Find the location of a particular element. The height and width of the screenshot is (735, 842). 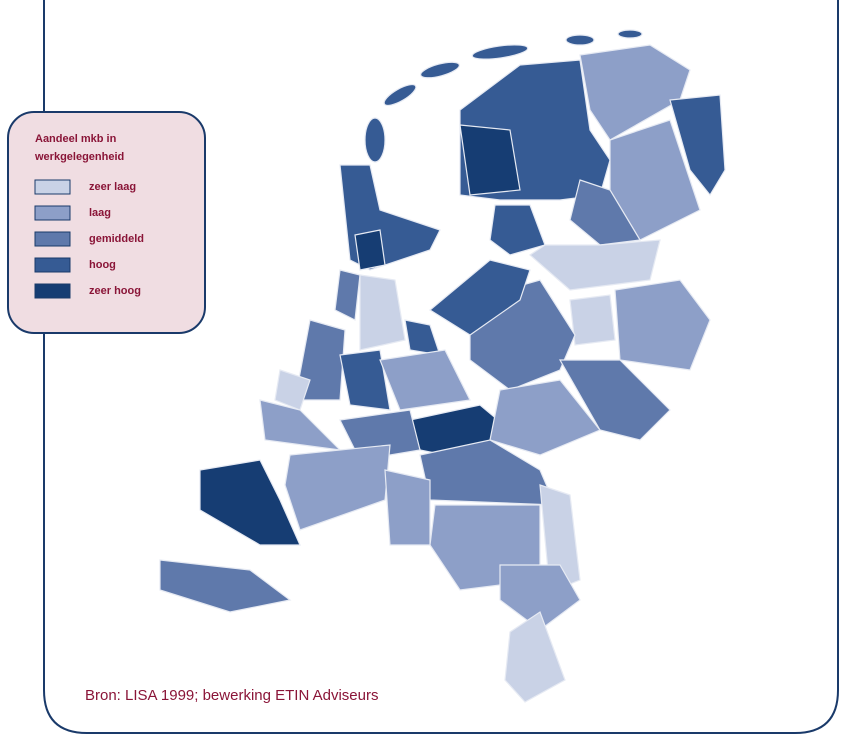

legend-label: zeer laag is located at coordinates (112, 187).